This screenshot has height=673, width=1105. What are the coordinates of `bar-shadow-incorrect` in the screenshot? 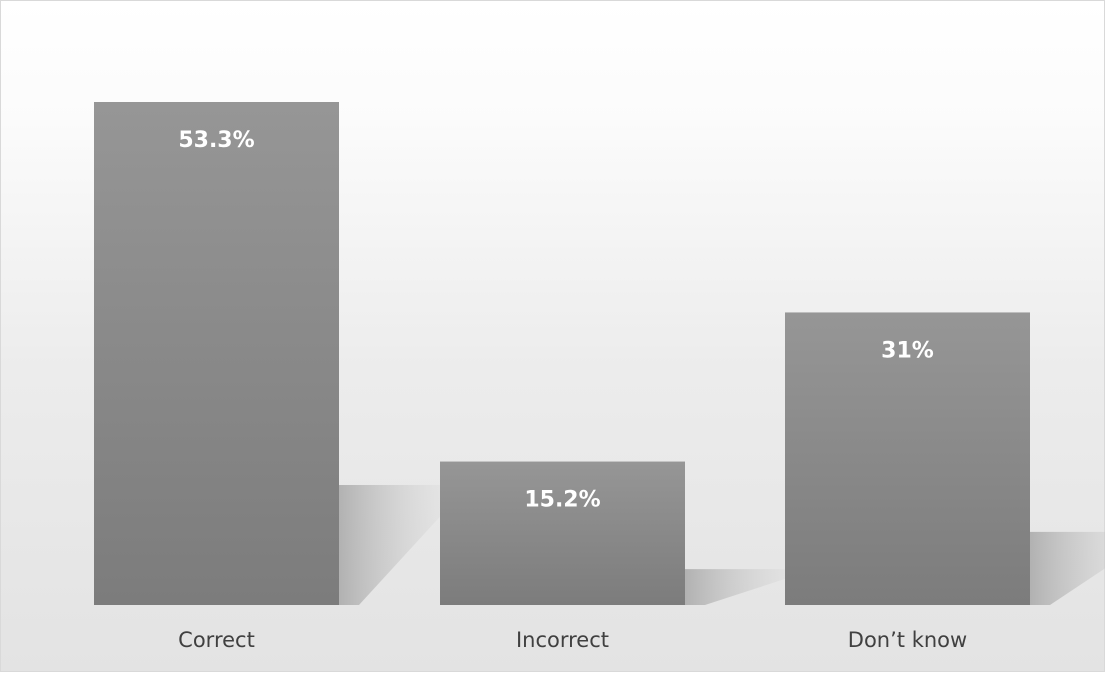 It's located at (750, 587).